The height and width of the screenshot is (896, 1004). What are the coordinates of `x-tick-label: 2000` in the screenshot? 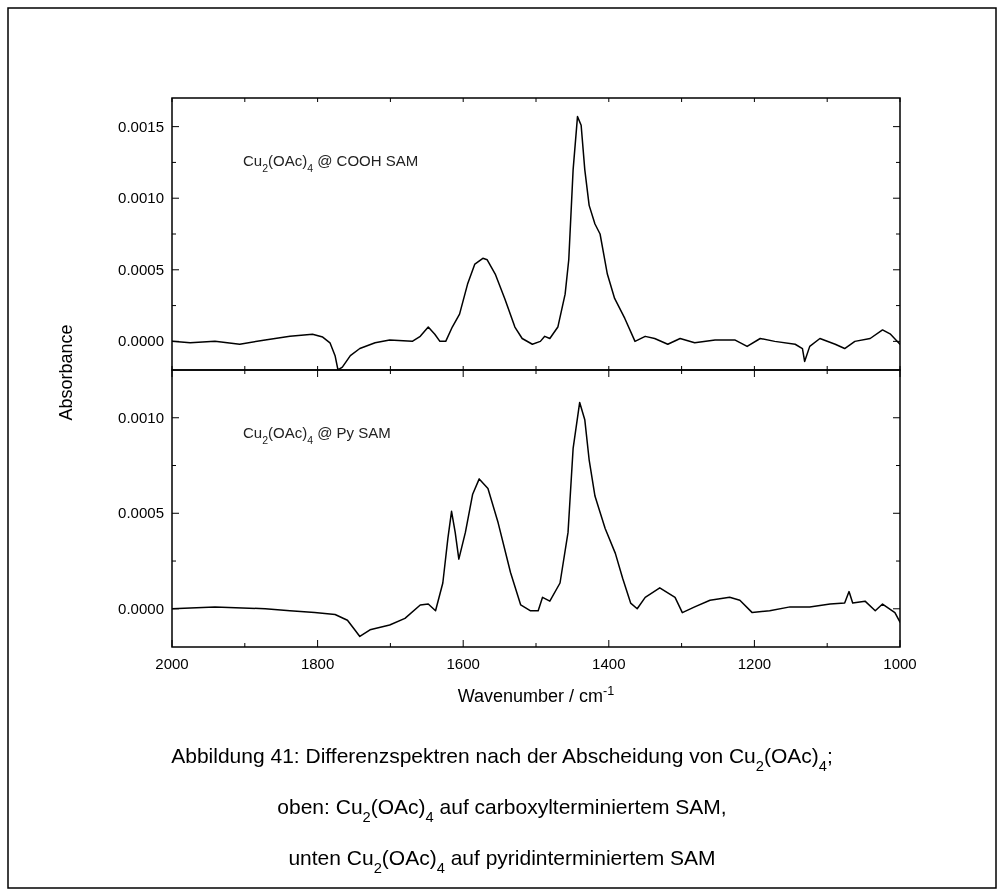 It's located at (172, 663).